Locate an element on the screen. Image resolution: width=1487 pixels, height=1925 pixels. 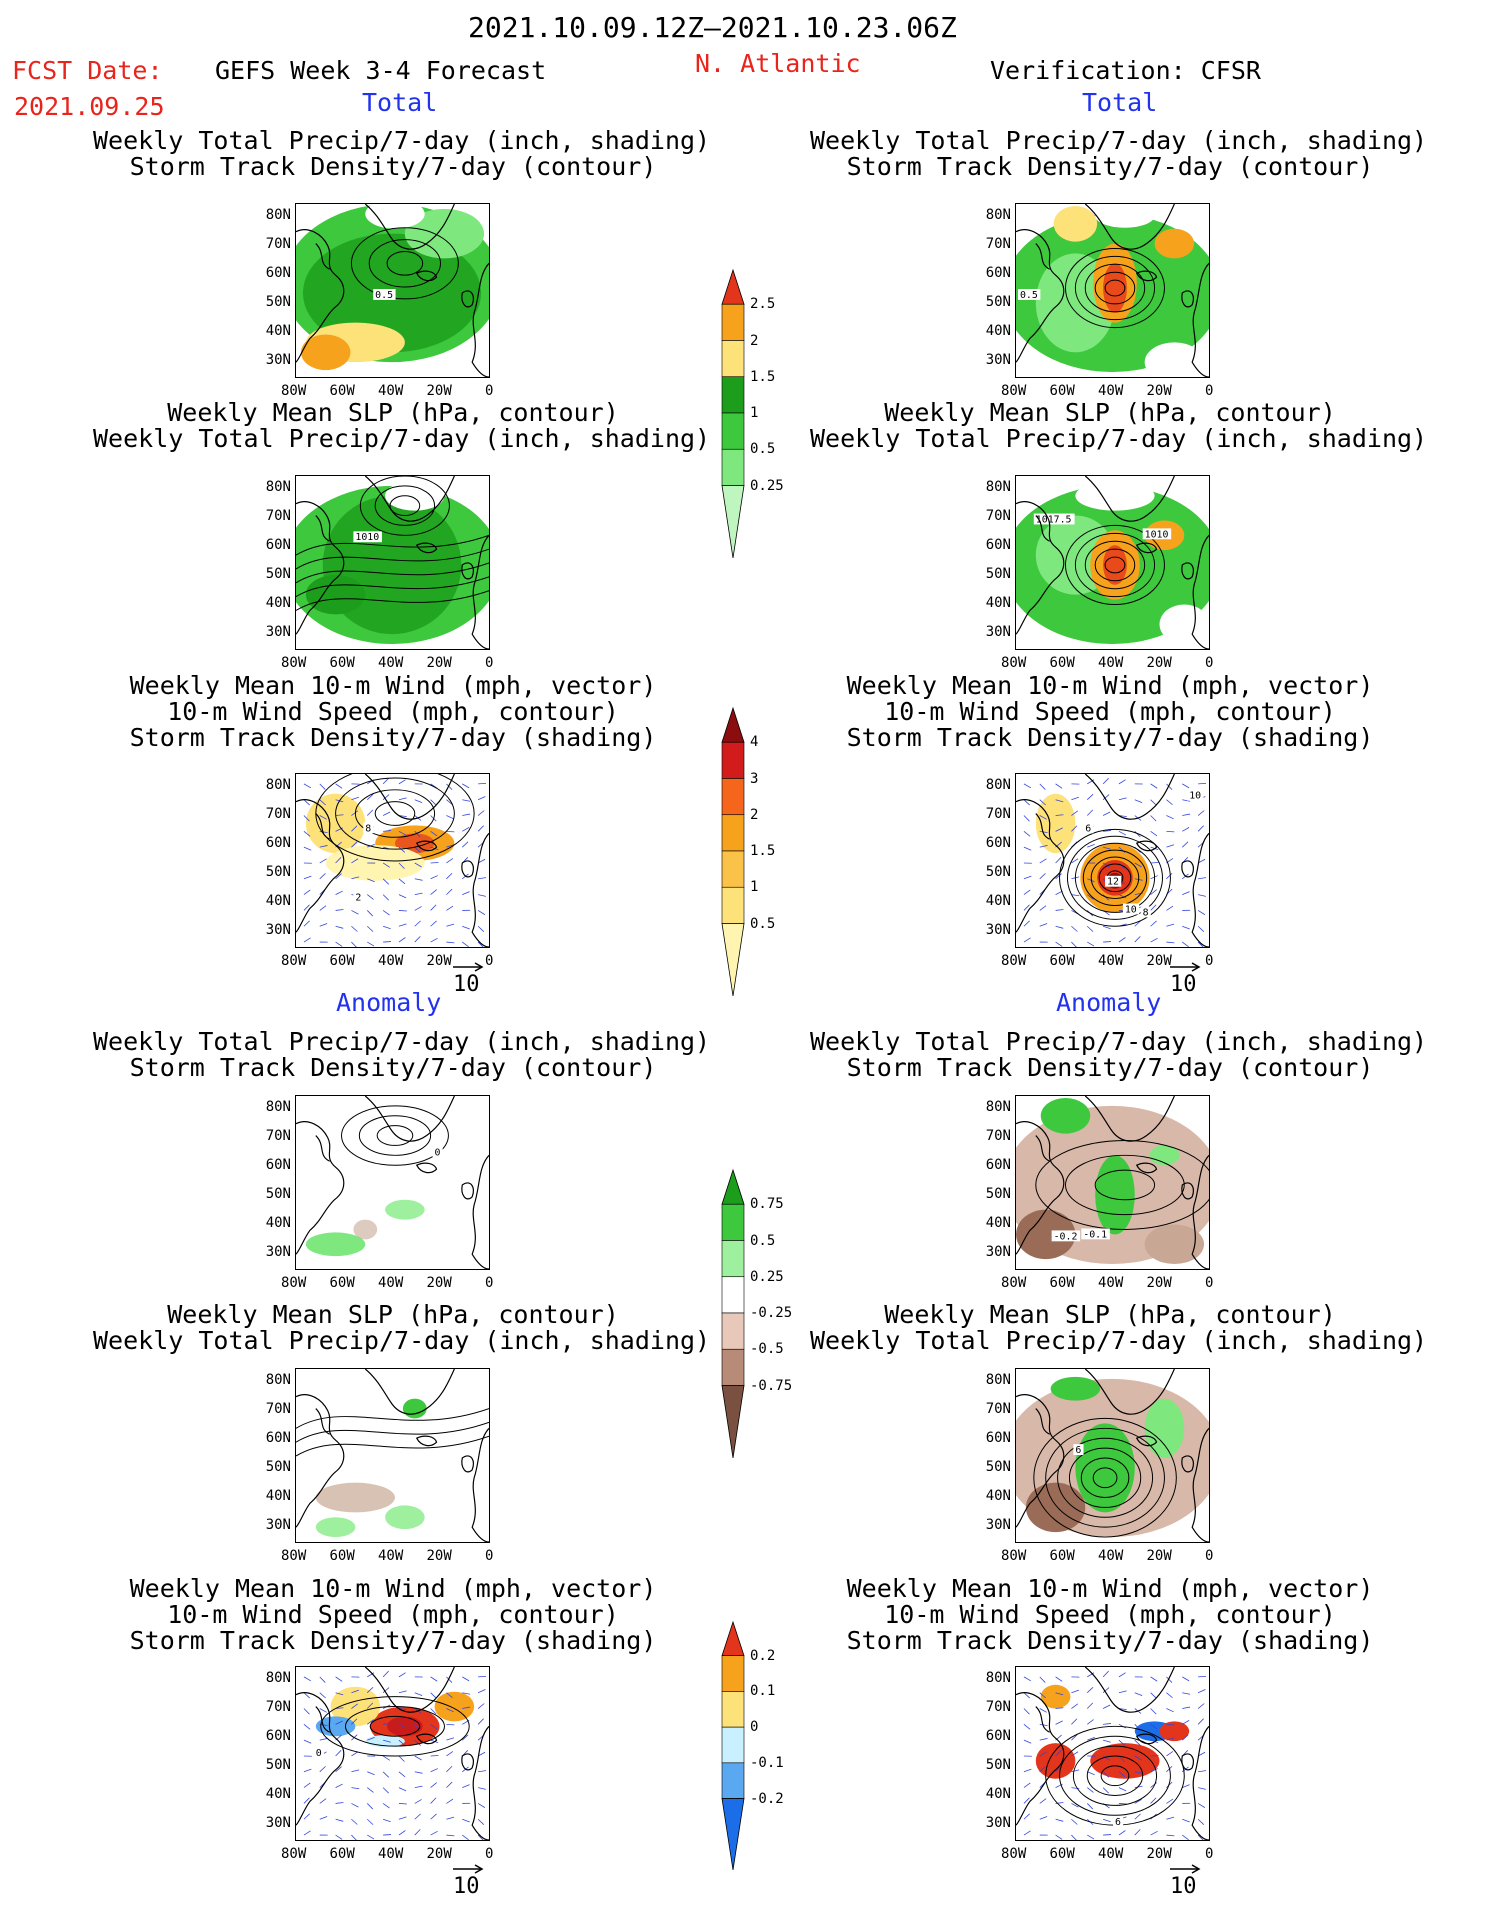
map-panel-r6-c2: 6 is located at coordinates (1112, 1753).